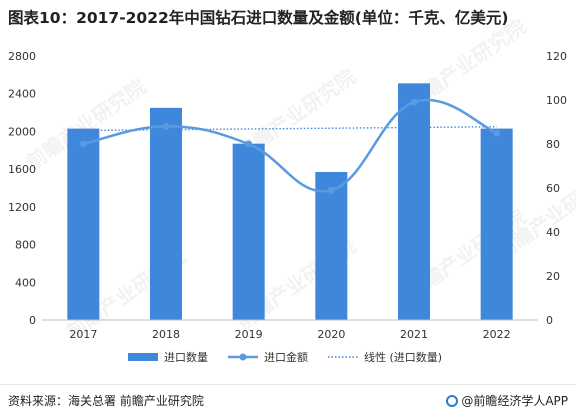  I want to click on left-axis-tick-label: 1600, so click(22, 169).